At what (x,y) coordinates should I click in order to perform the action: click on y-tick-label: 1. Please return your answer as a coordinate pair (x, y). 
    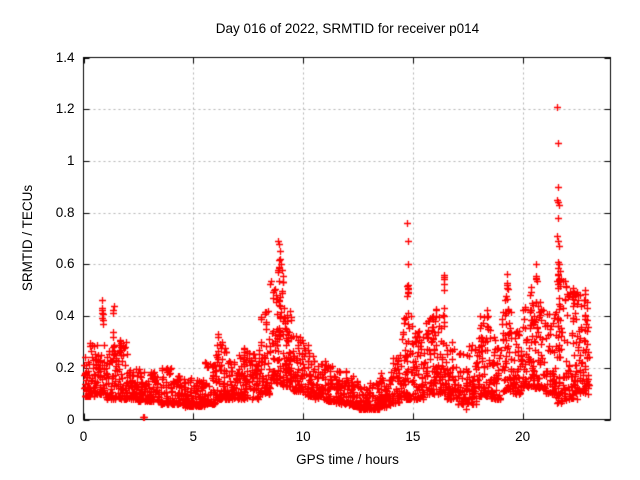
    Looking at the image, I should click on (70, 160).